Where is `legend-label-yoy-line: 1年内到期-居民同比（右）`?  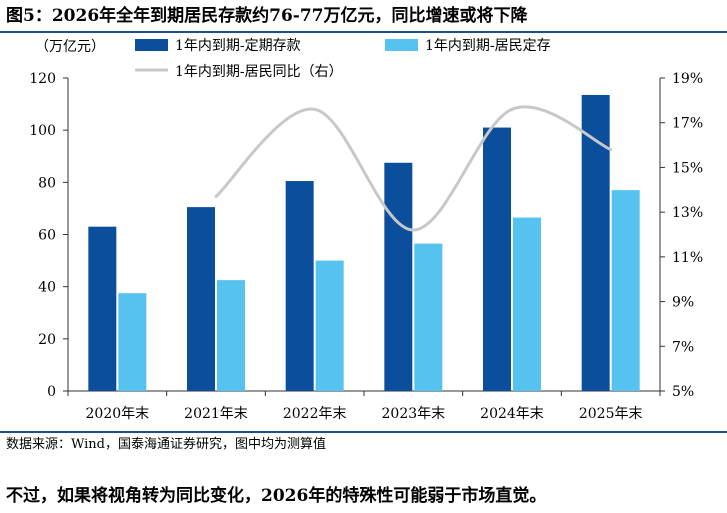 legend-label-yoy-line: 1年内到期-居民同比（右） is located at coordinates (259, 72).